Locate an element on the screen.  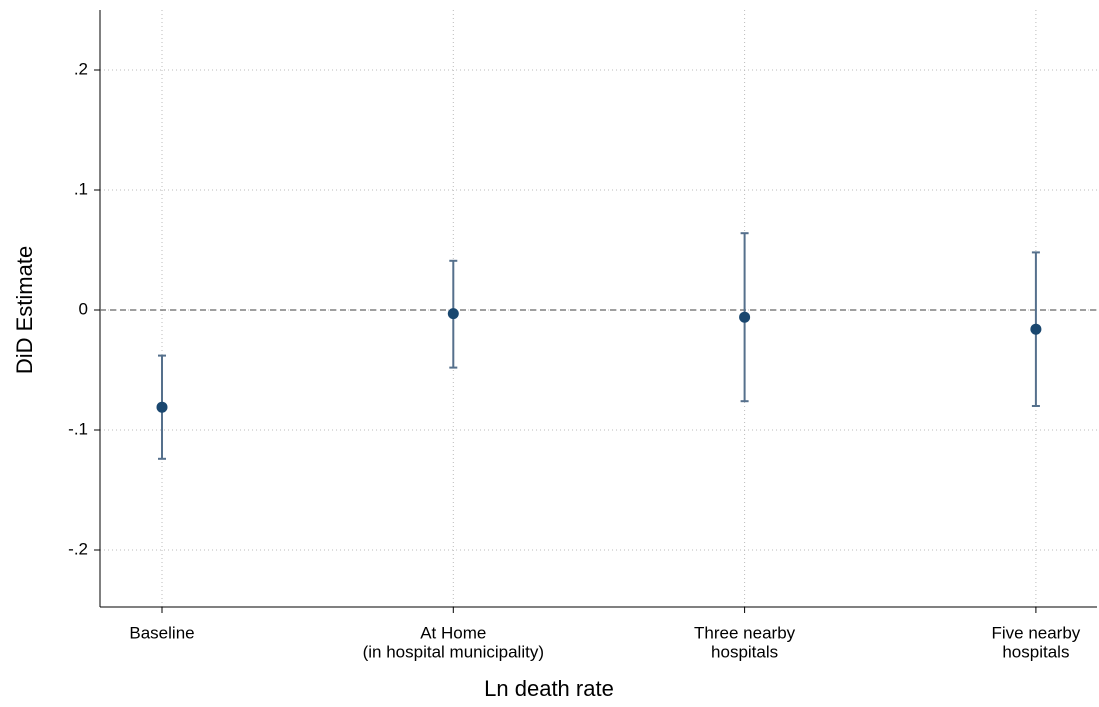
x-tick-label: At Home is located at coordinates (453, 632).